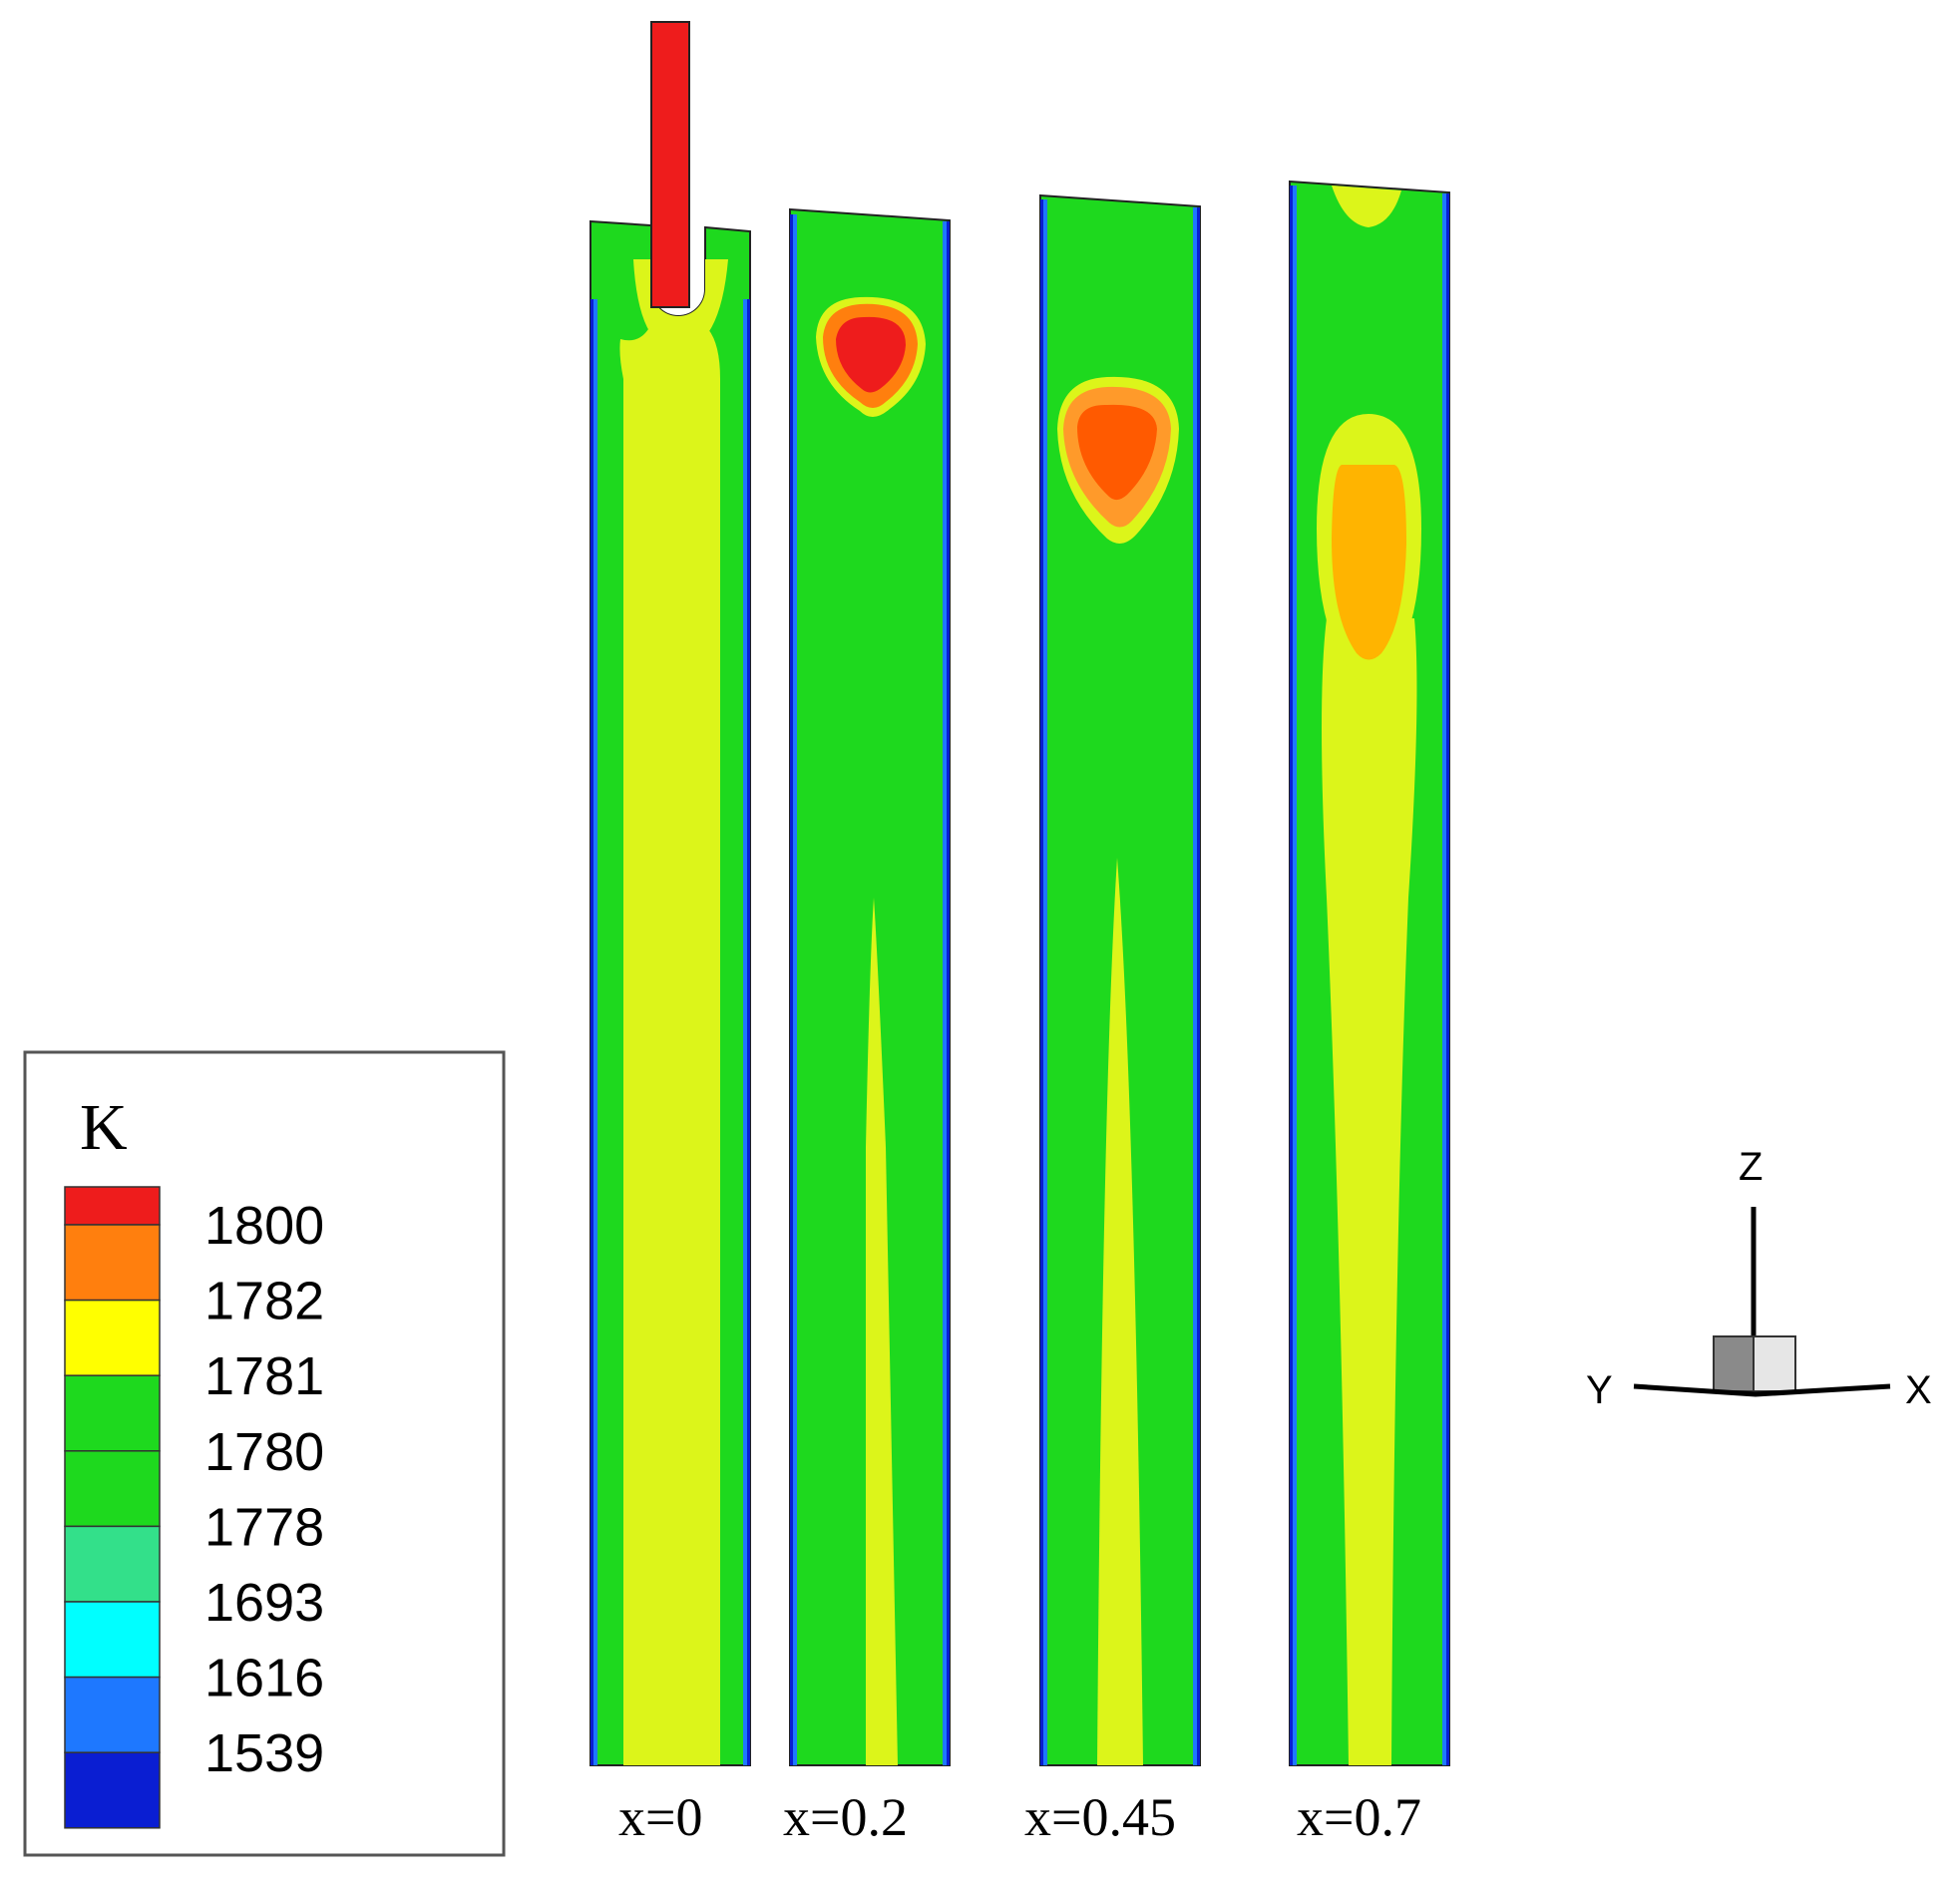 This screenshot has width=1960, height=1887. Describe the element at coordinates (264, 1301) in the screenshot. I see `legend-value: 1782` at that location.